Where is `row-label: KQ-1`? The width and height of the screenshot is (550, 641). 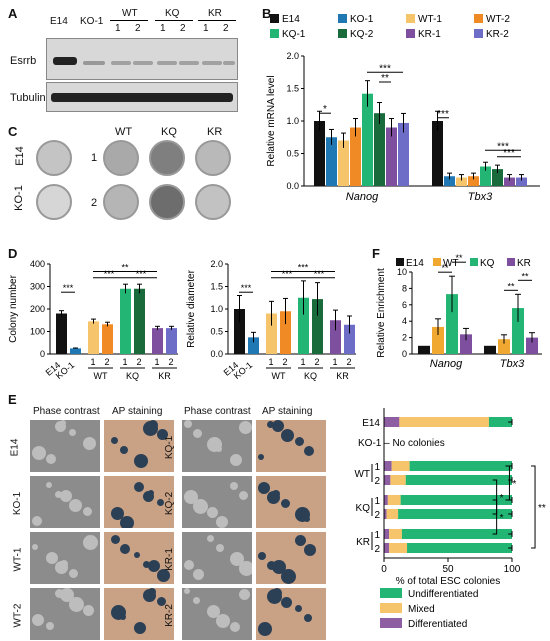 row-label: KQ-1 is located at coordinates (170, 447).